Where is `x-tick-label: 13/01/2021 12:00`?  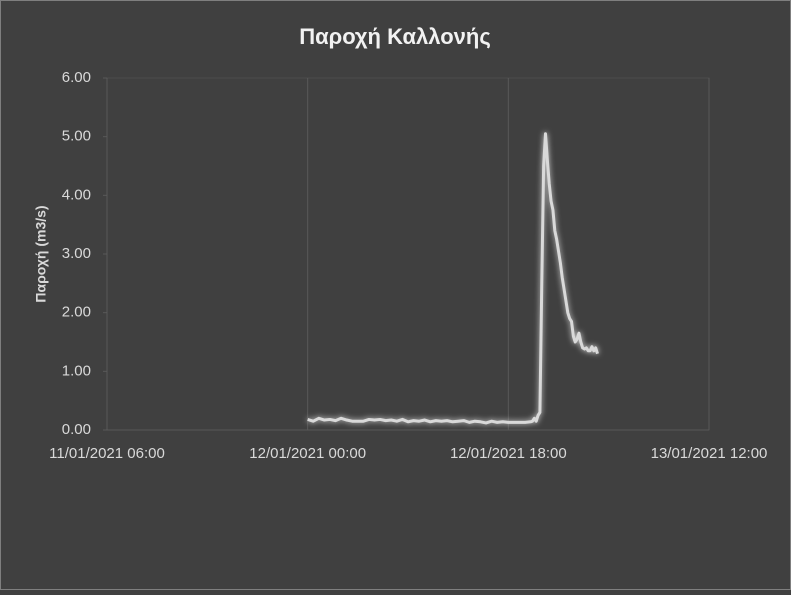
x-tick-label: 13/01/2021 12:00 is located at coordinates (709, 453).